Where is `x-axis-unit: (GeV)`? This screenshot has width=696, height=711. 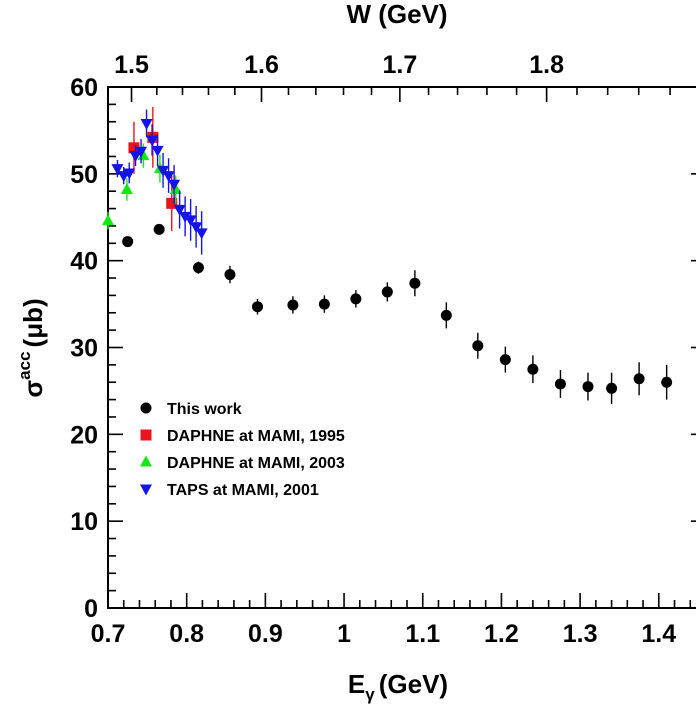 x-axis-unit: (GeV) is located at coordinates (413, 684).